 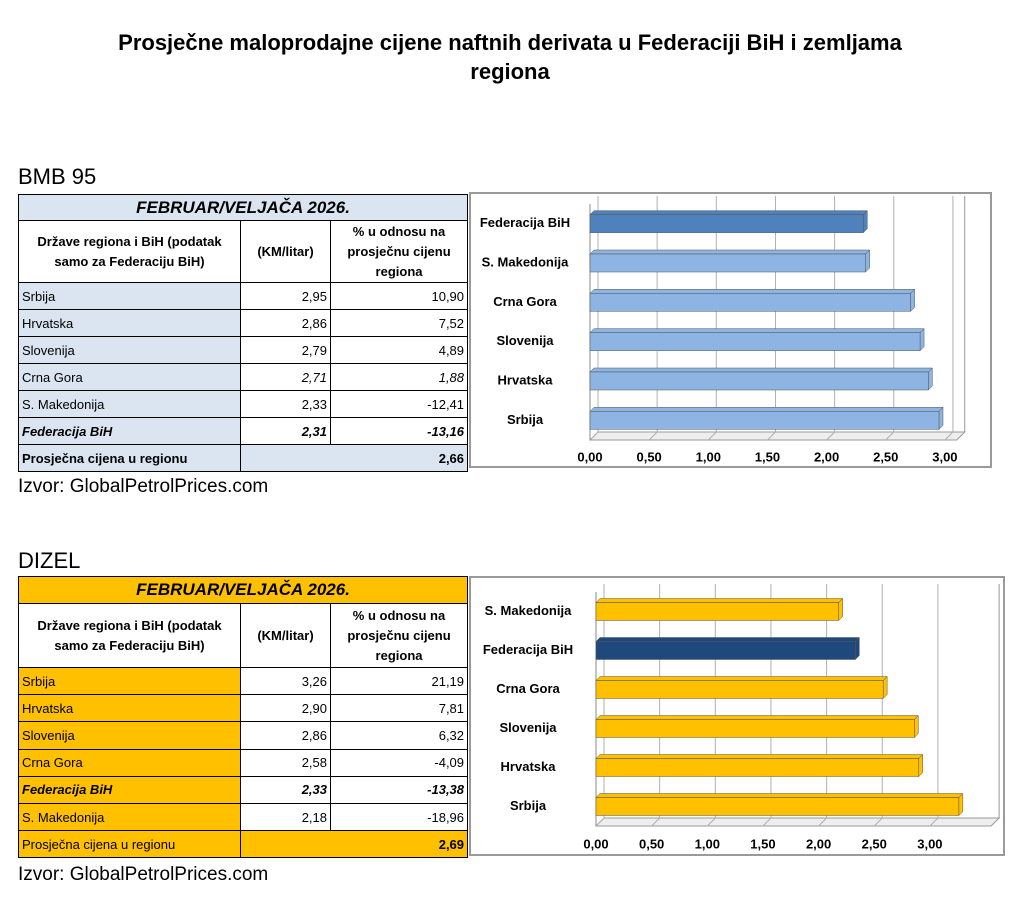 What do you see at coordinates (399, 404) in the screenshot?
I see `value-cell: -12,41` at bounding box center [399, 404].